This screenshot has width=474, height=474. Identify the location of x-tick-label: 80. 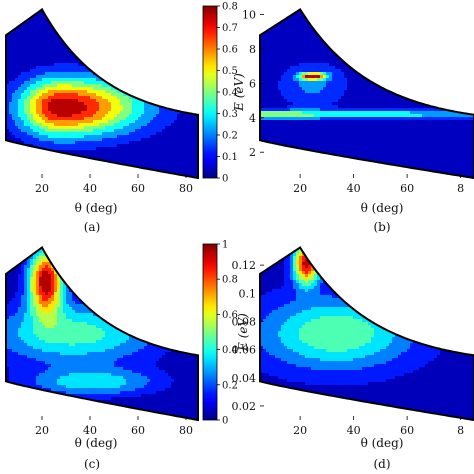
(186, 188).